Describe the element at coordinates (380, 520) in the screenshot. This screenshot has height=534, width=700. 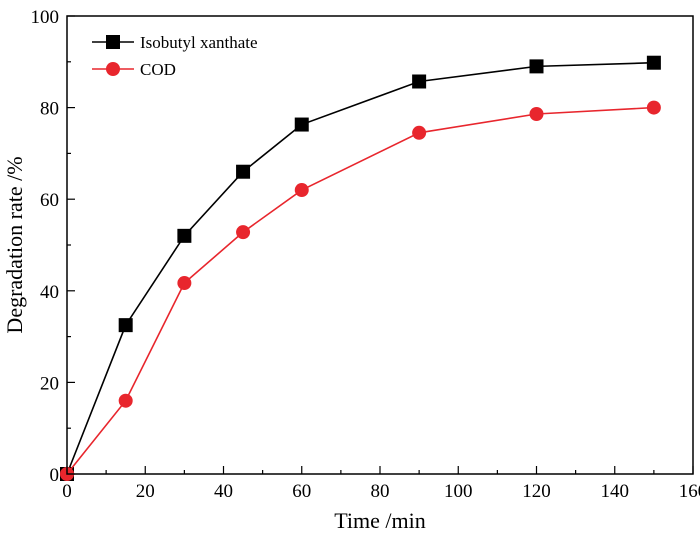
I see `x-axis-title: Time /min` at that location.